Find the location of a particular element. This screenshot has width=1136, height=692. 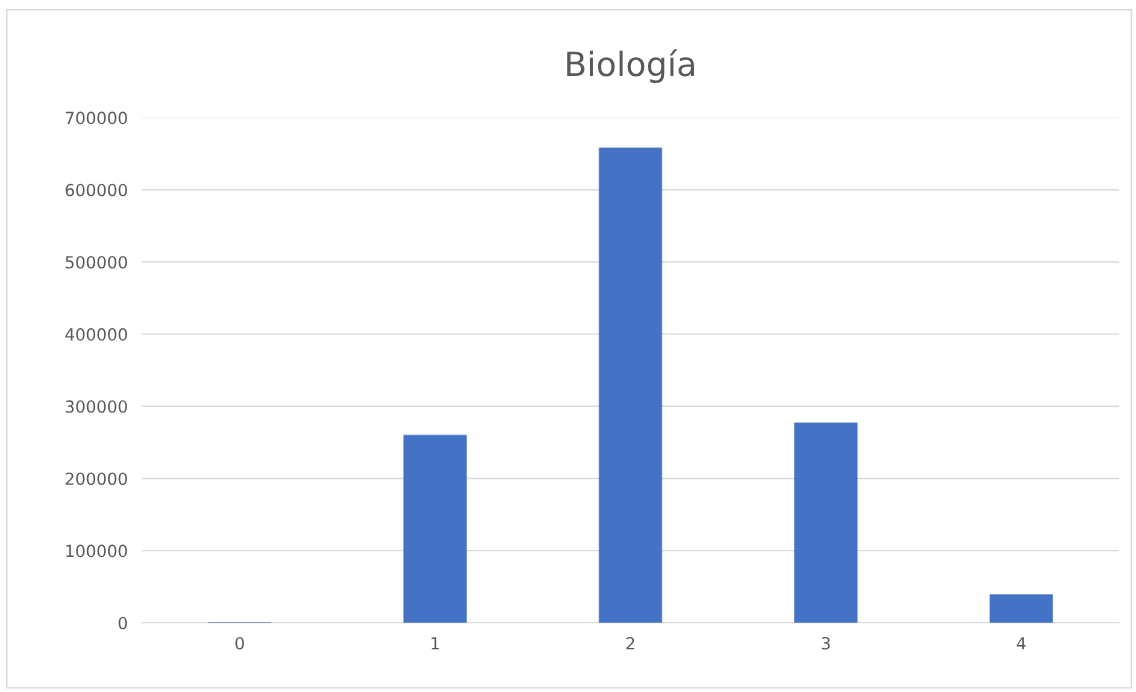

x-tick-label: 4 is located at coordinates (1021, 643).